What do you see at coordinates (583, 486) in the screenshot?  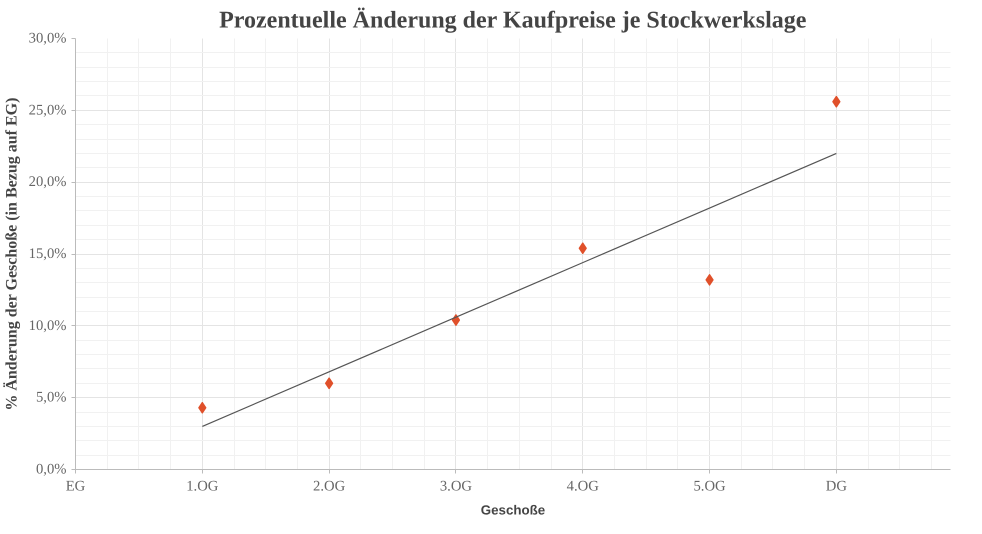 I see `x-tick-label: 4.OG` at bounding box center [583, 486].